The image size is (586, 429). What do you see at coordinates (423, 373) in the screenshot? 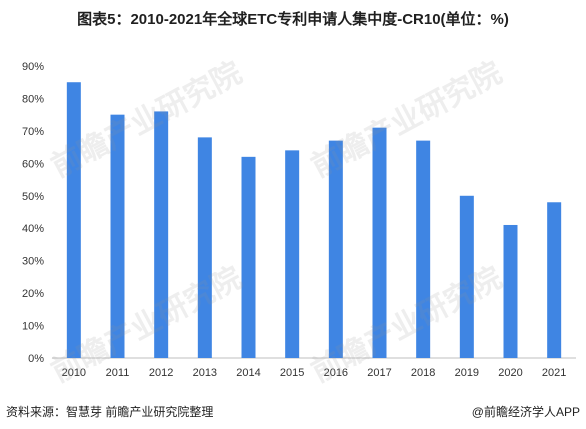
I see `x-tick-label: 2018` at bounding box center [423, 373].